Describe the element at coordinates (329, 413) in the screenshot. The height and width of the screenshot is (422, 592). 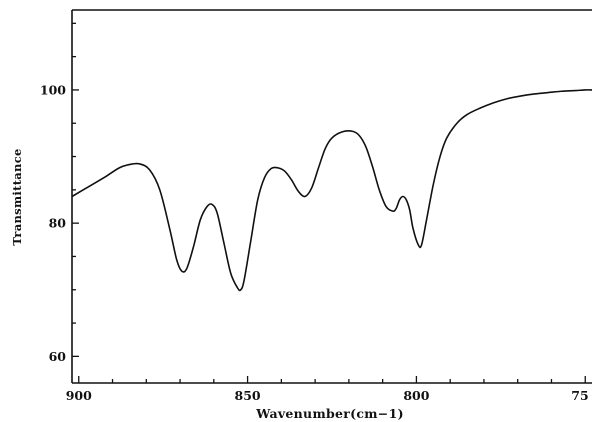
I see `x-axis-label: Wavenumber(cm−1)` at that location.